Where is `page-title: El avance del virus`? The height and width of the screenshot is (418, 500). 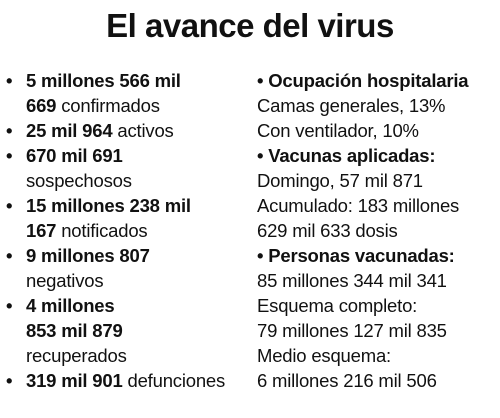 page-title: El avance del virus is located at coordinates (250, 25).